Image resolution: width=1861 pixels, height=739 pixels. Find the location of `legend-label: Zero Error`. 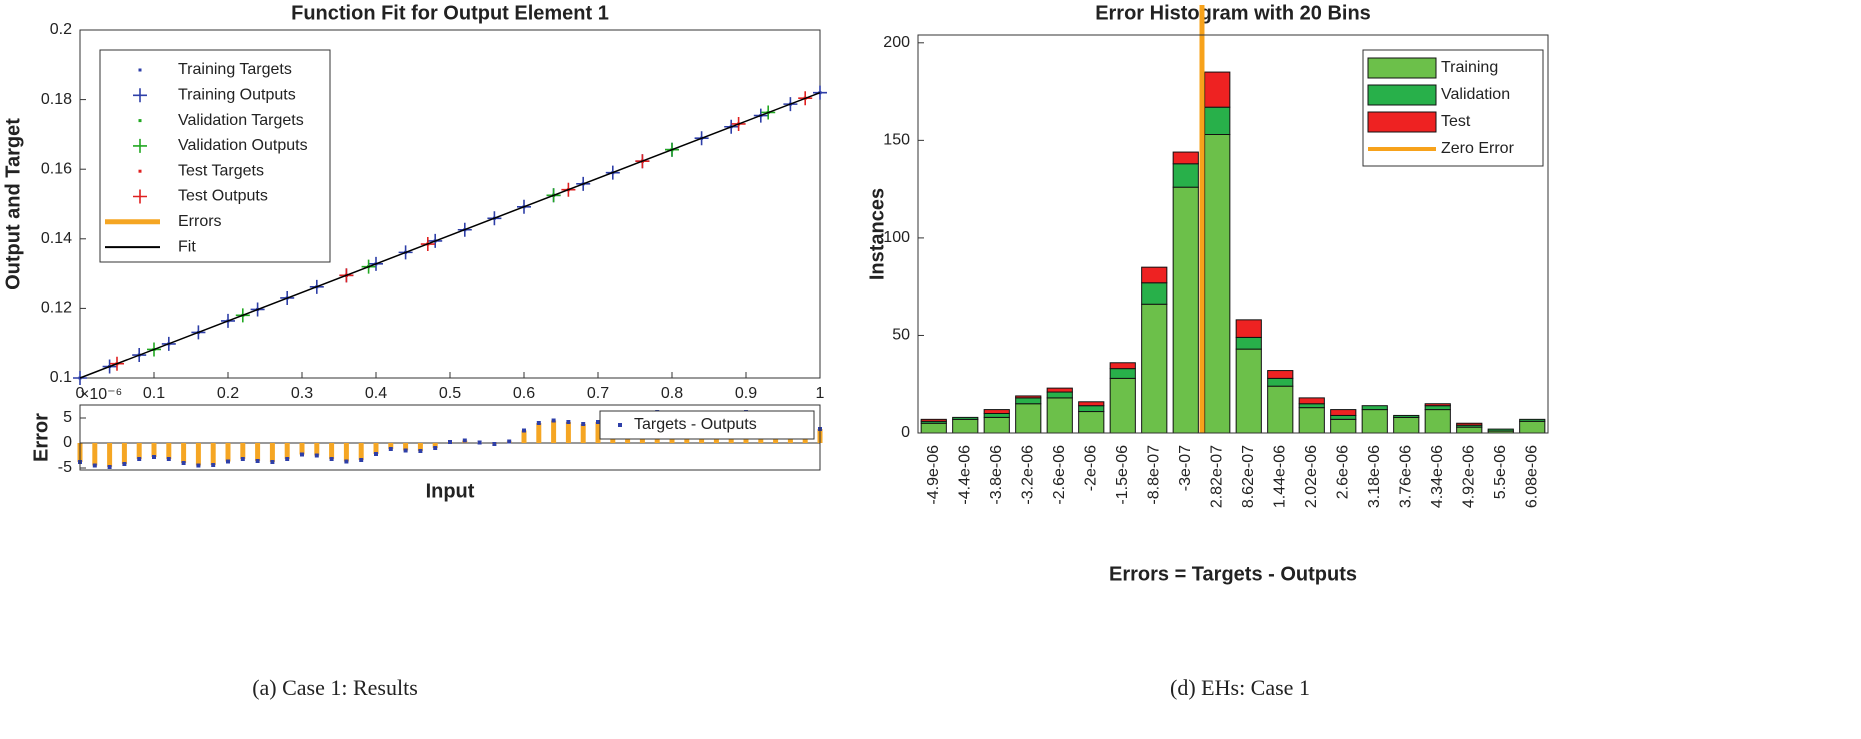

legend-label: Zero Error is located at coordinates (1478, 148).